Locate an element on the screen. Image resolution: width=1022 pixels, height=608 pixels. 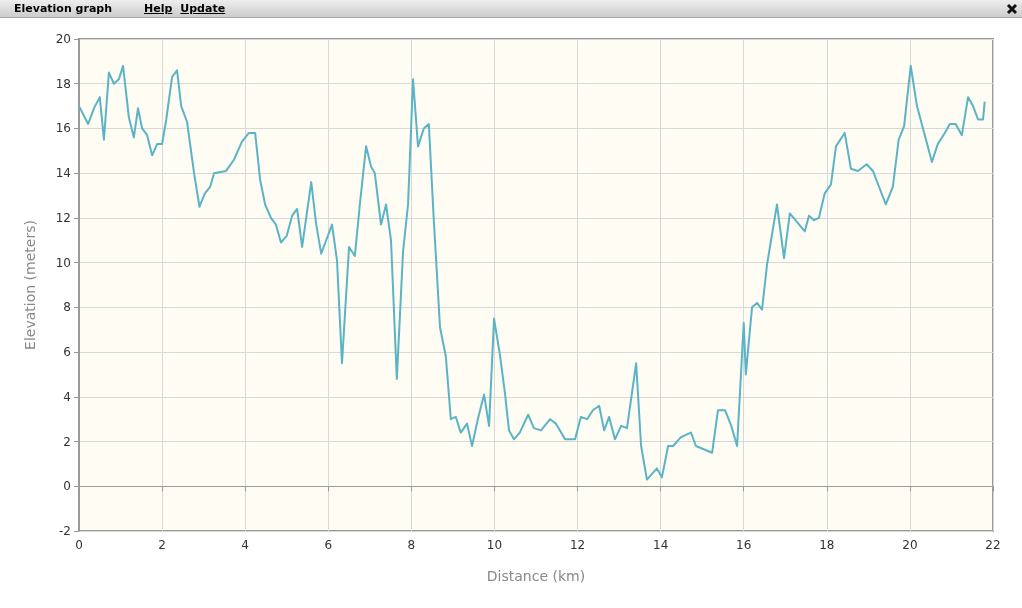
x-tick-label: 18 is located at coordinates (827, 545).